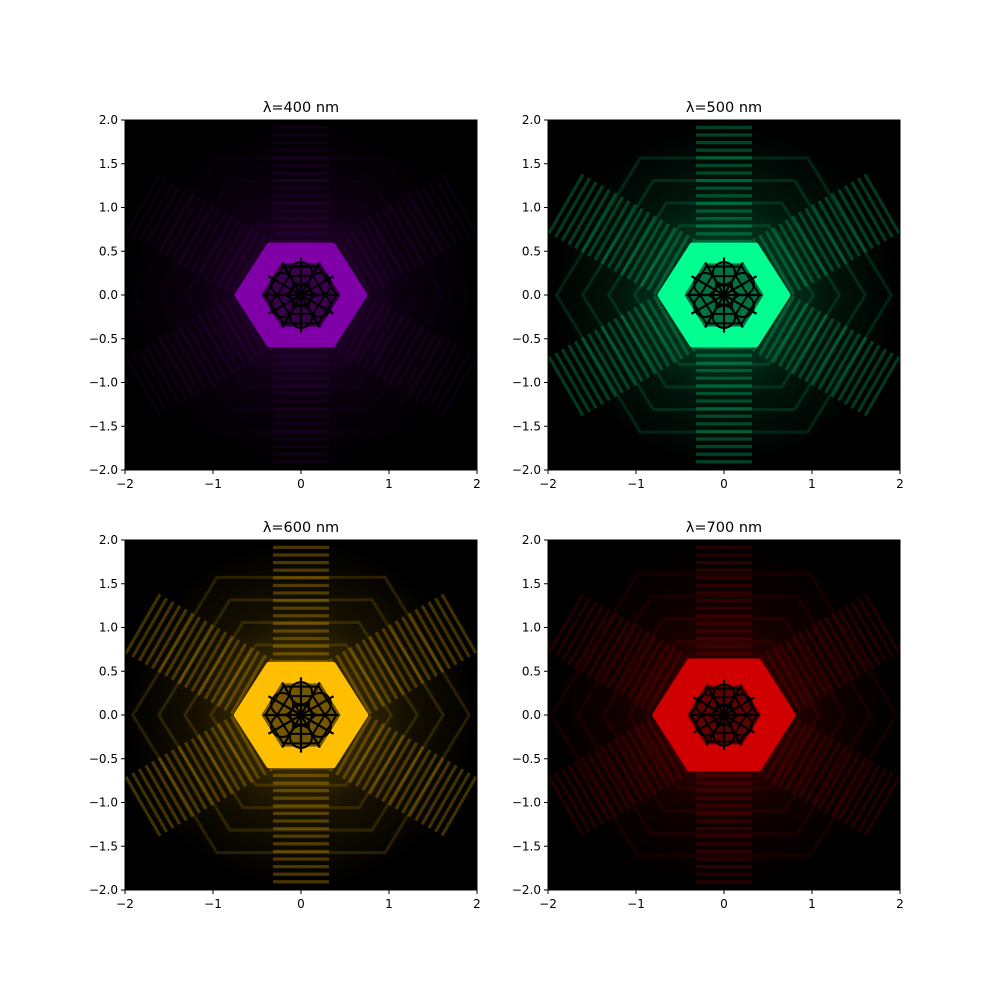  I want to click on pattern-ring, so click(301, 295).